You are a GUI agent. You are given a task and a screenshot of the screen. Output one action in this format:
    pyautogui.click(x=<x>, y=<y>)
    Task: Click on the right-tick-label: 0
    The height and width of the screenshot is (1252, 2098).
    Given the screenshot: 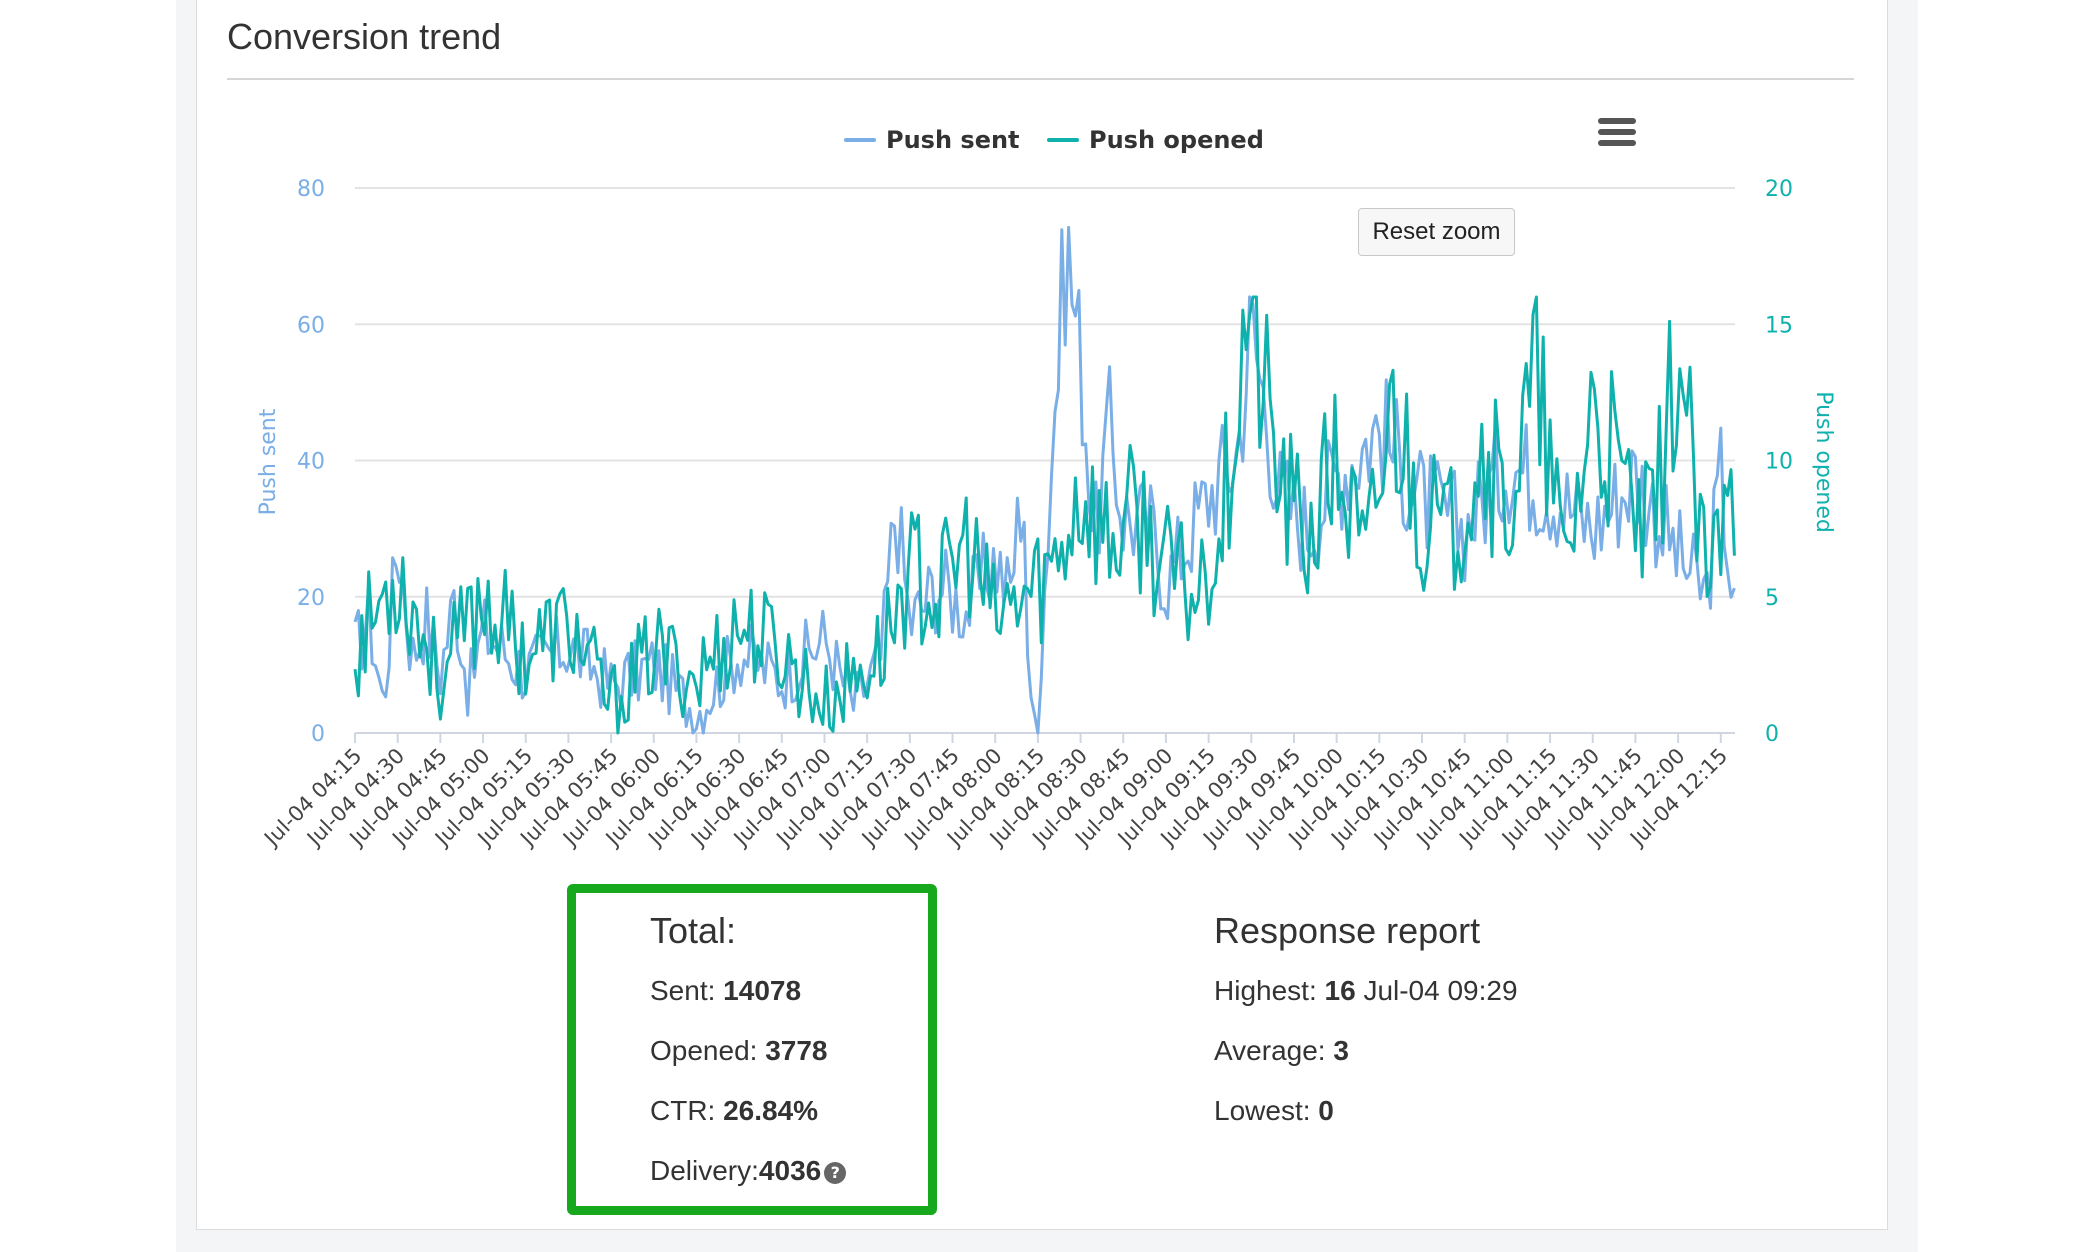 What is the action you would take?
    pyautogui.click(x=1772, y=734)
    